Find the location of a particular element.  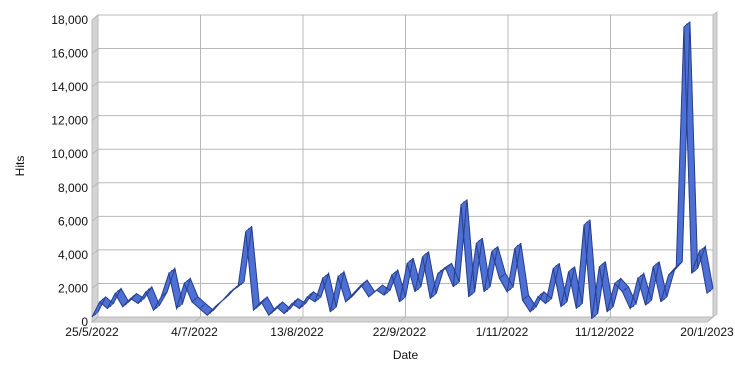

x-tick-label: 25/5/2022 is located at coordinates (92, 332).